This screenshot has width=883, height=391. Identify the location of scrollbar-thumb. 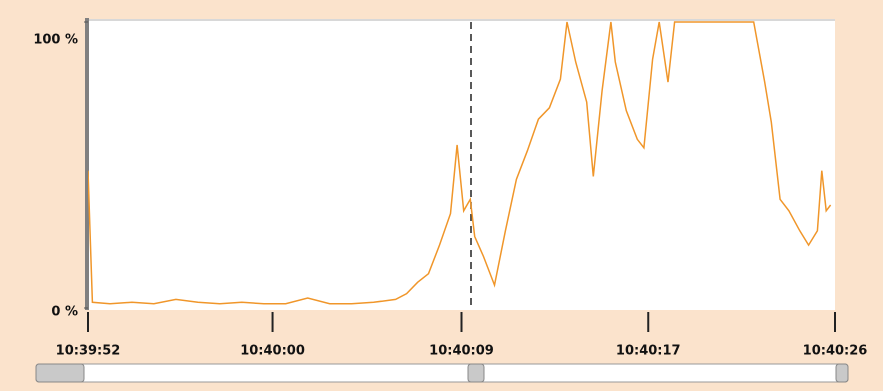
(476, 373).